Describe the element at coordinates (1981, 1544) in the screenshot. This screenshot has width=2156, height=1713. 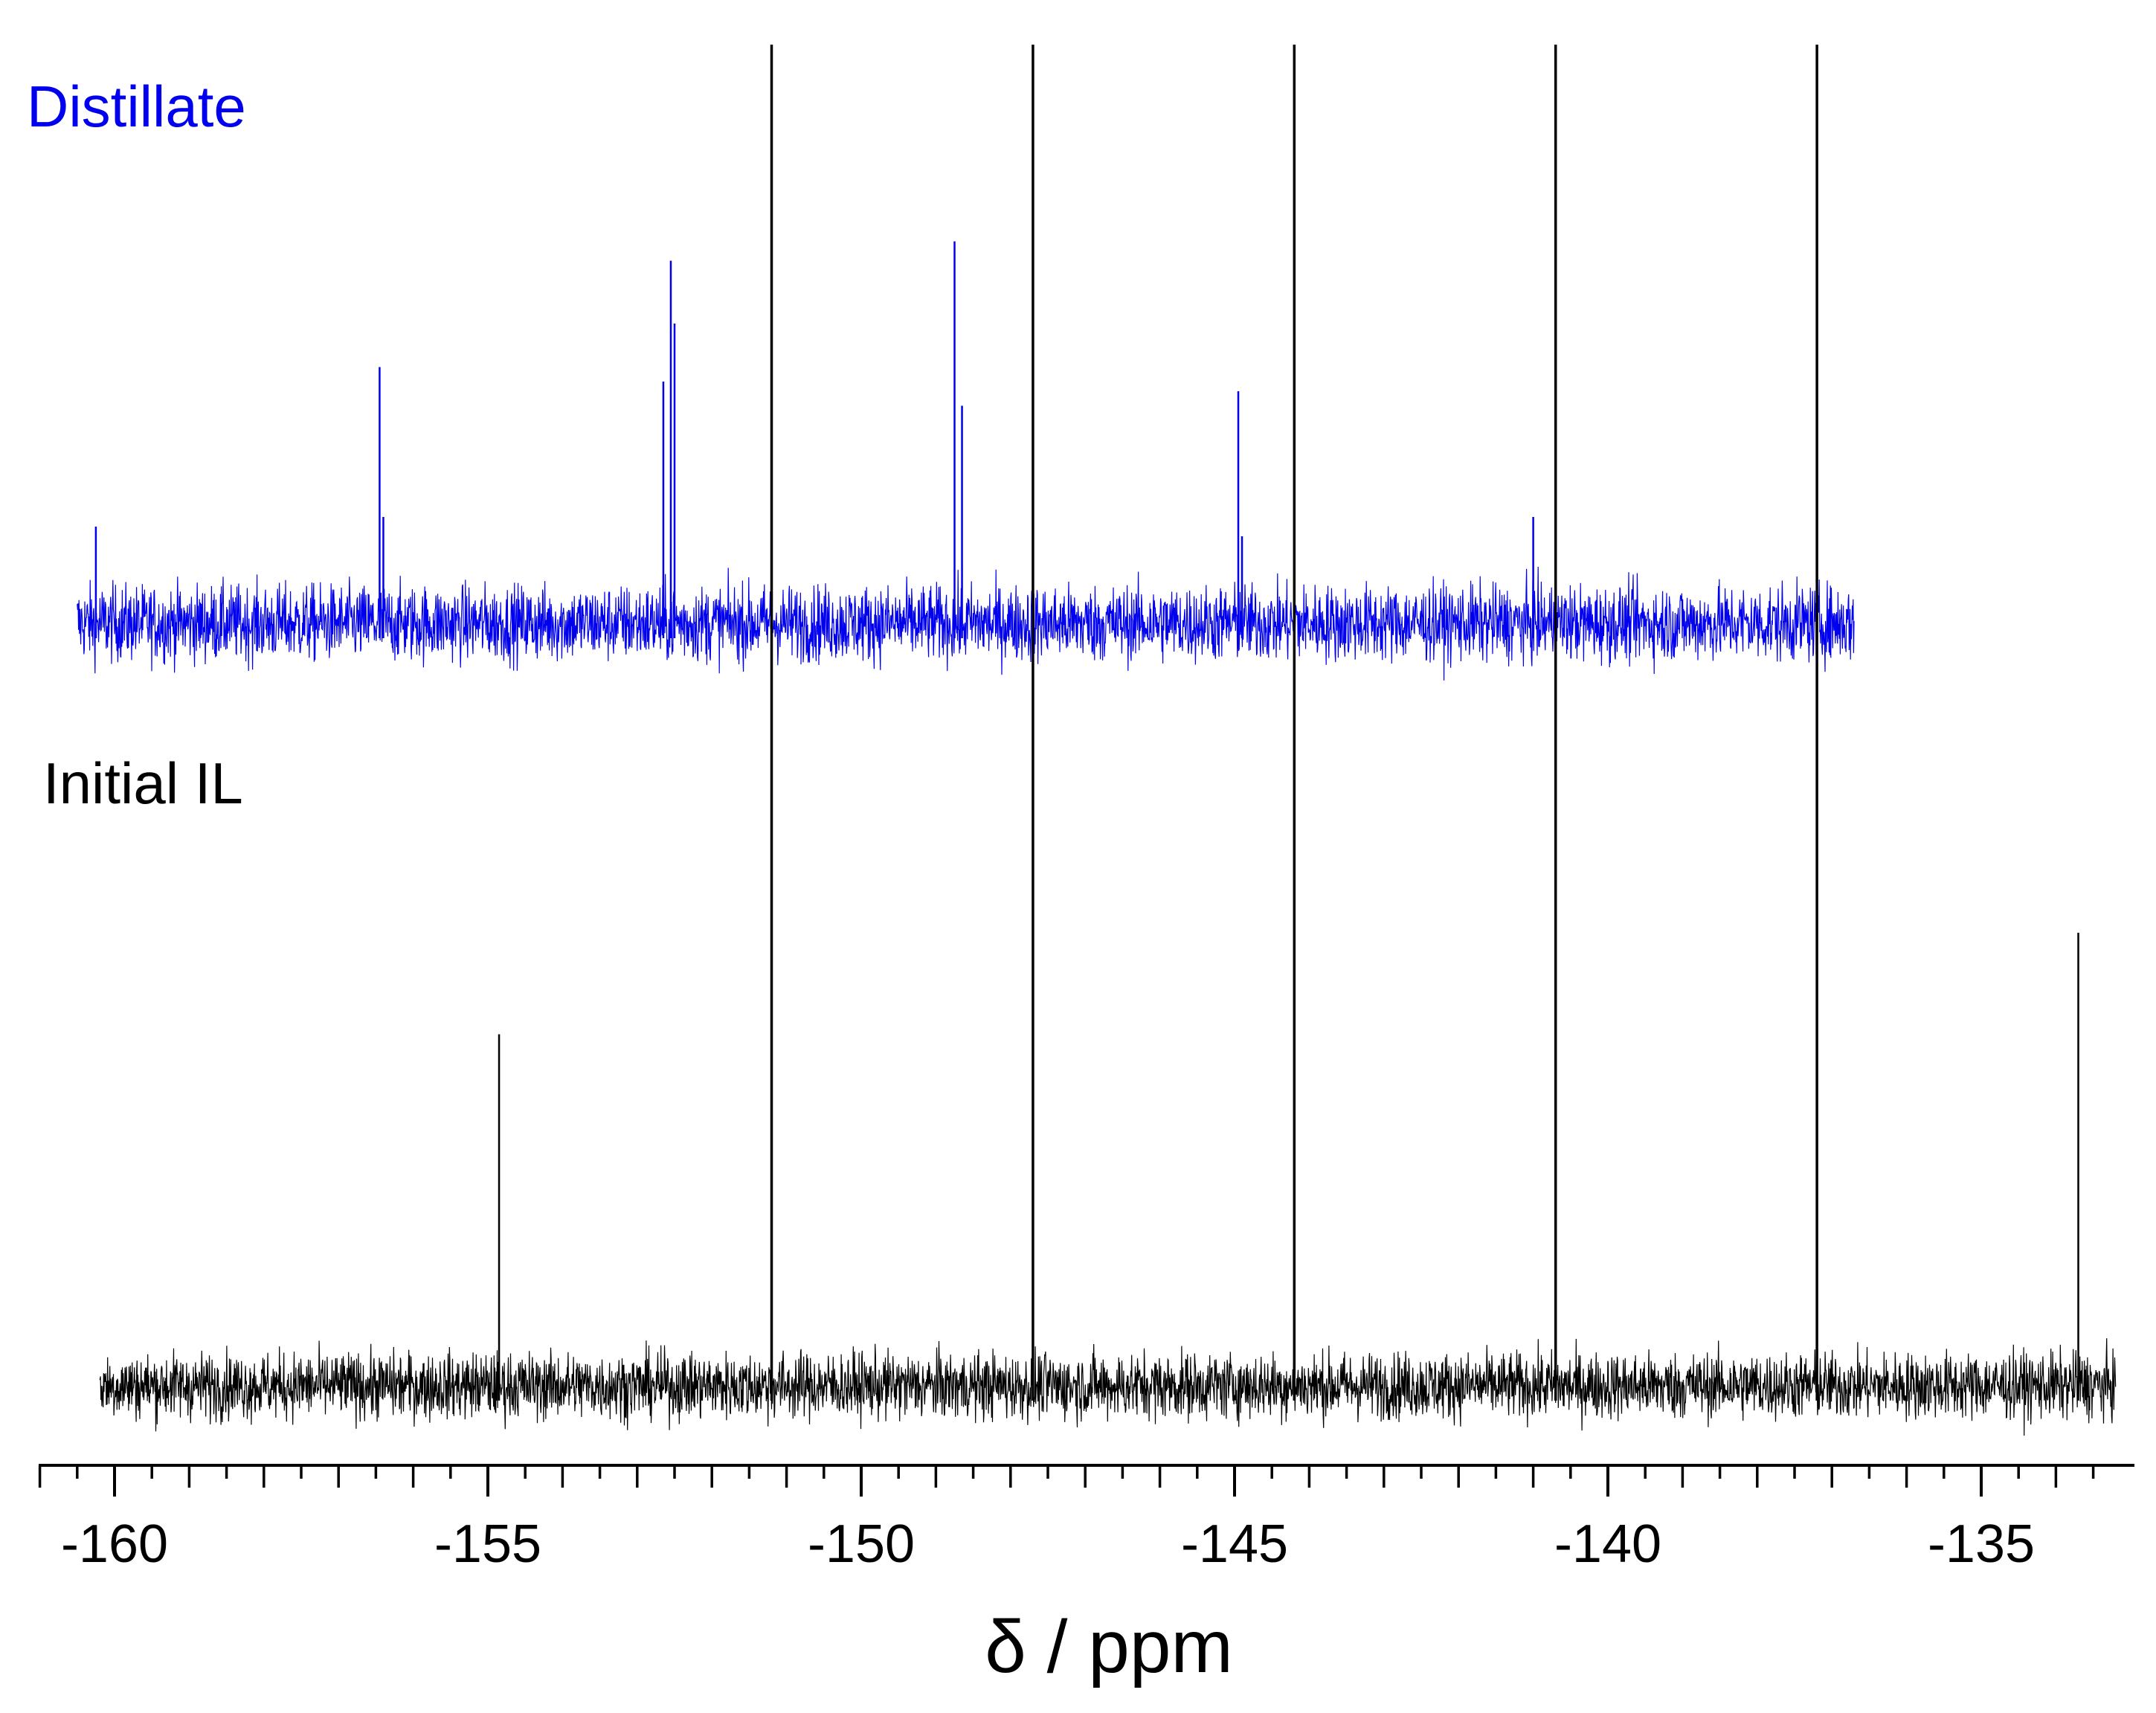
I see `x-tick-label: -135` at that location.